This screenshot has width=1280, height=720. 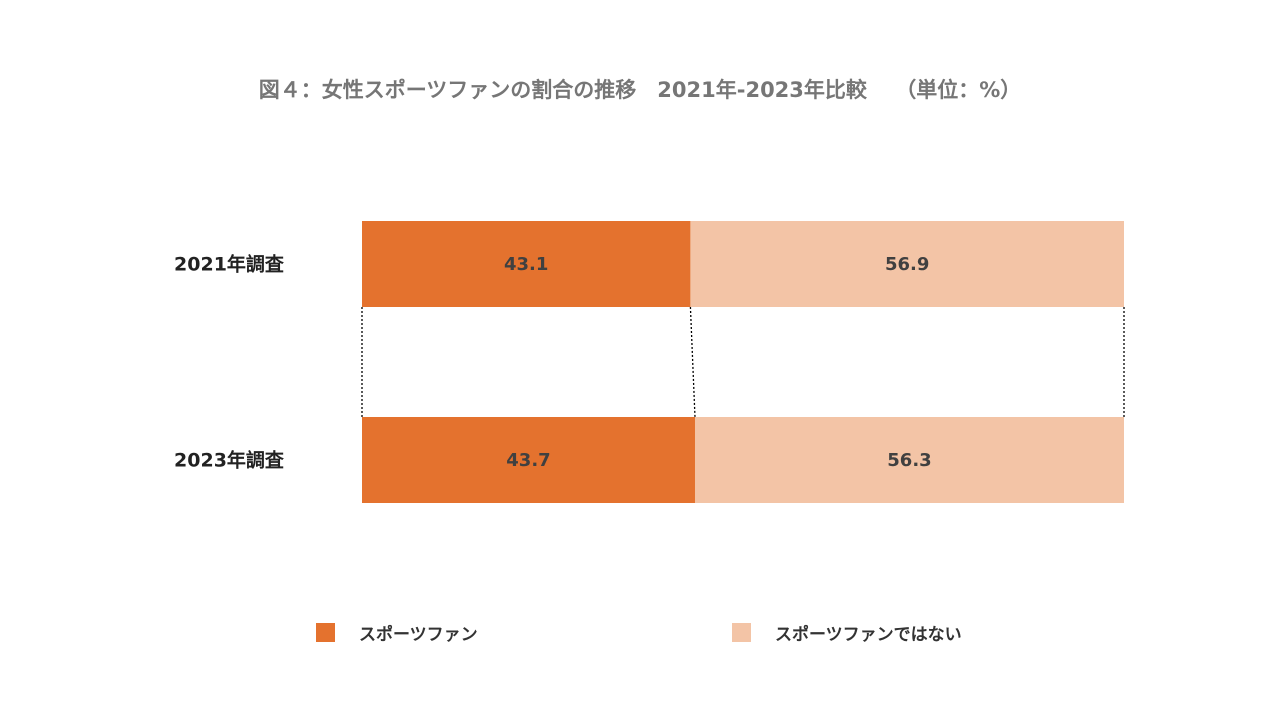 What do you see at coordinates (692, 362) in the screenshot?
I see `connector-line` at bounding box center [692, 362].